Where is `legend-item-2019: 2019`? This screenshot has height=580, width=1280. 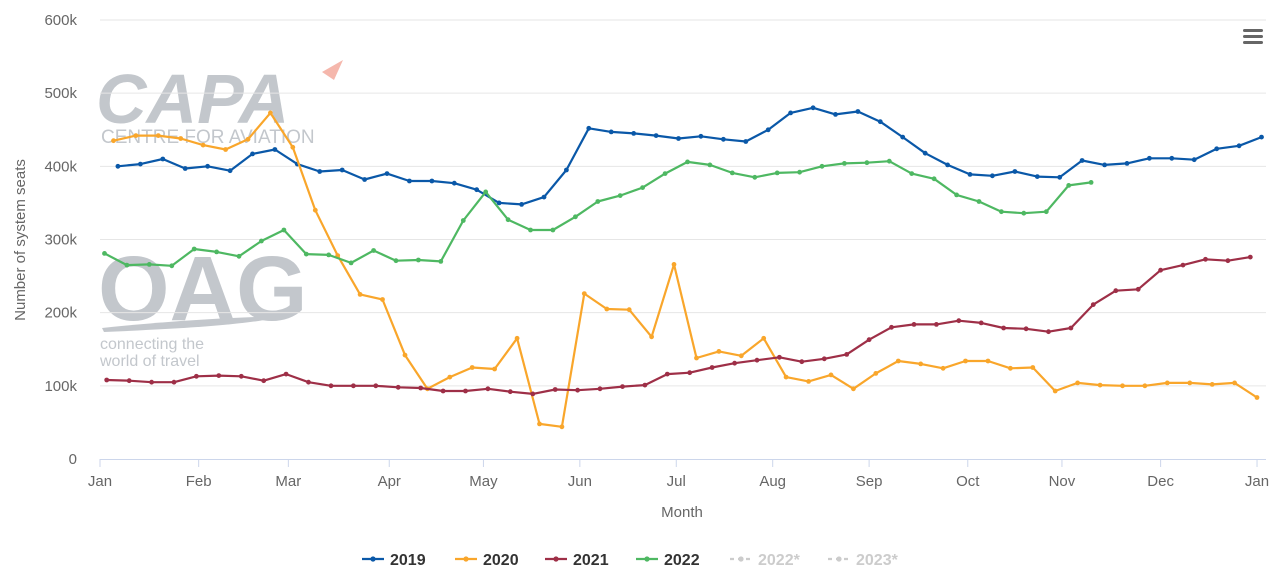 legend-item-2019: 2019 is located at coordinates (394, 560).